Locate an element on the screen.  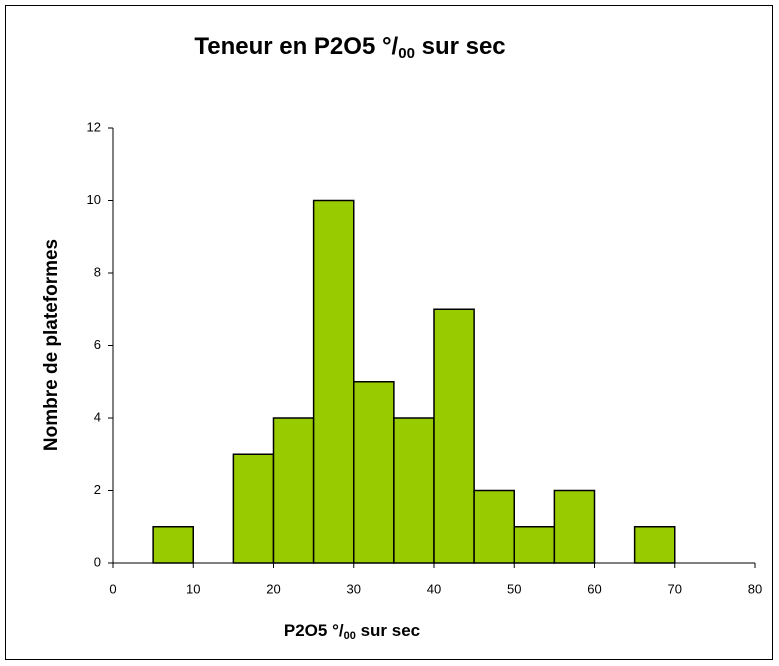
title-part: sur sec is located at coordinates (460, 46).